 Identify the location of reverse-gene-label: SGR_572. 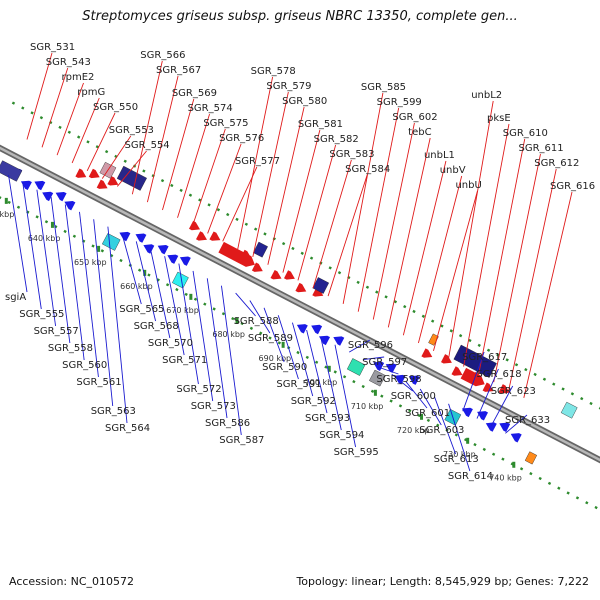
(198, 389).